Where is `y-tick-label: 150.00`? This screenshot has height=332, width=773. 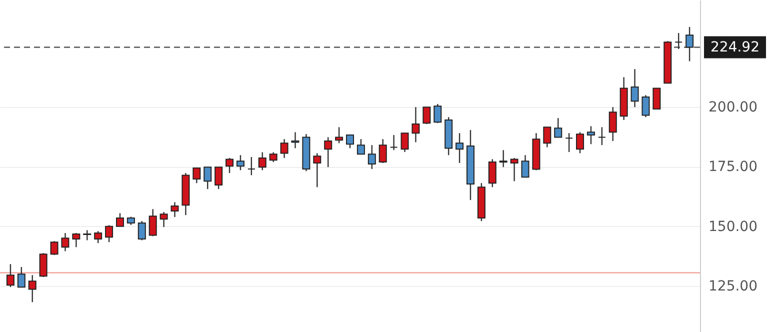 y-tick-label: 150.00 is located at coordinates (733, 226).